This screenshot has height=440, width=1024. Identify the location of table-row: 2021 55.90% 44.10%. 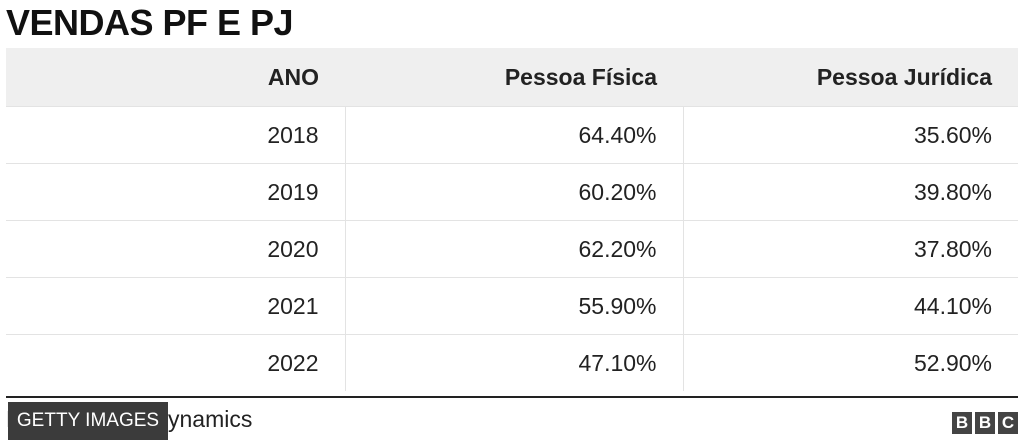
(512, 306).